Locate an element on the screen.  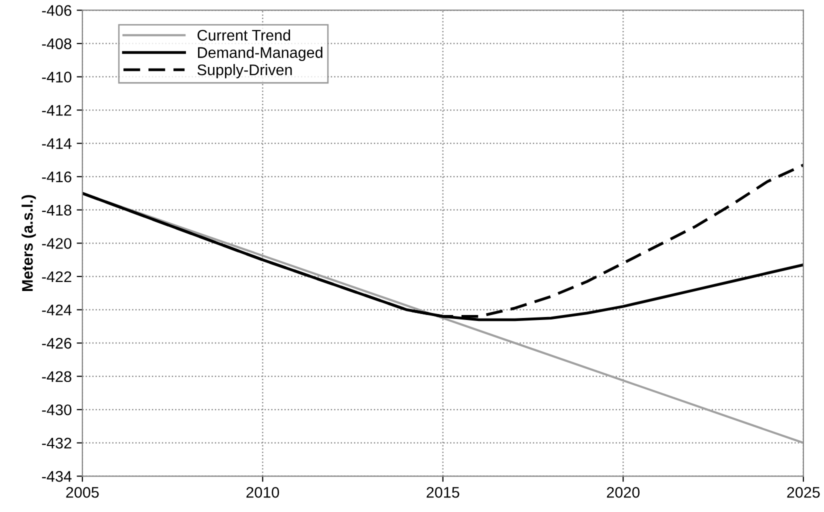
y-tick-label: -414 is located at coordinates (57, 143).